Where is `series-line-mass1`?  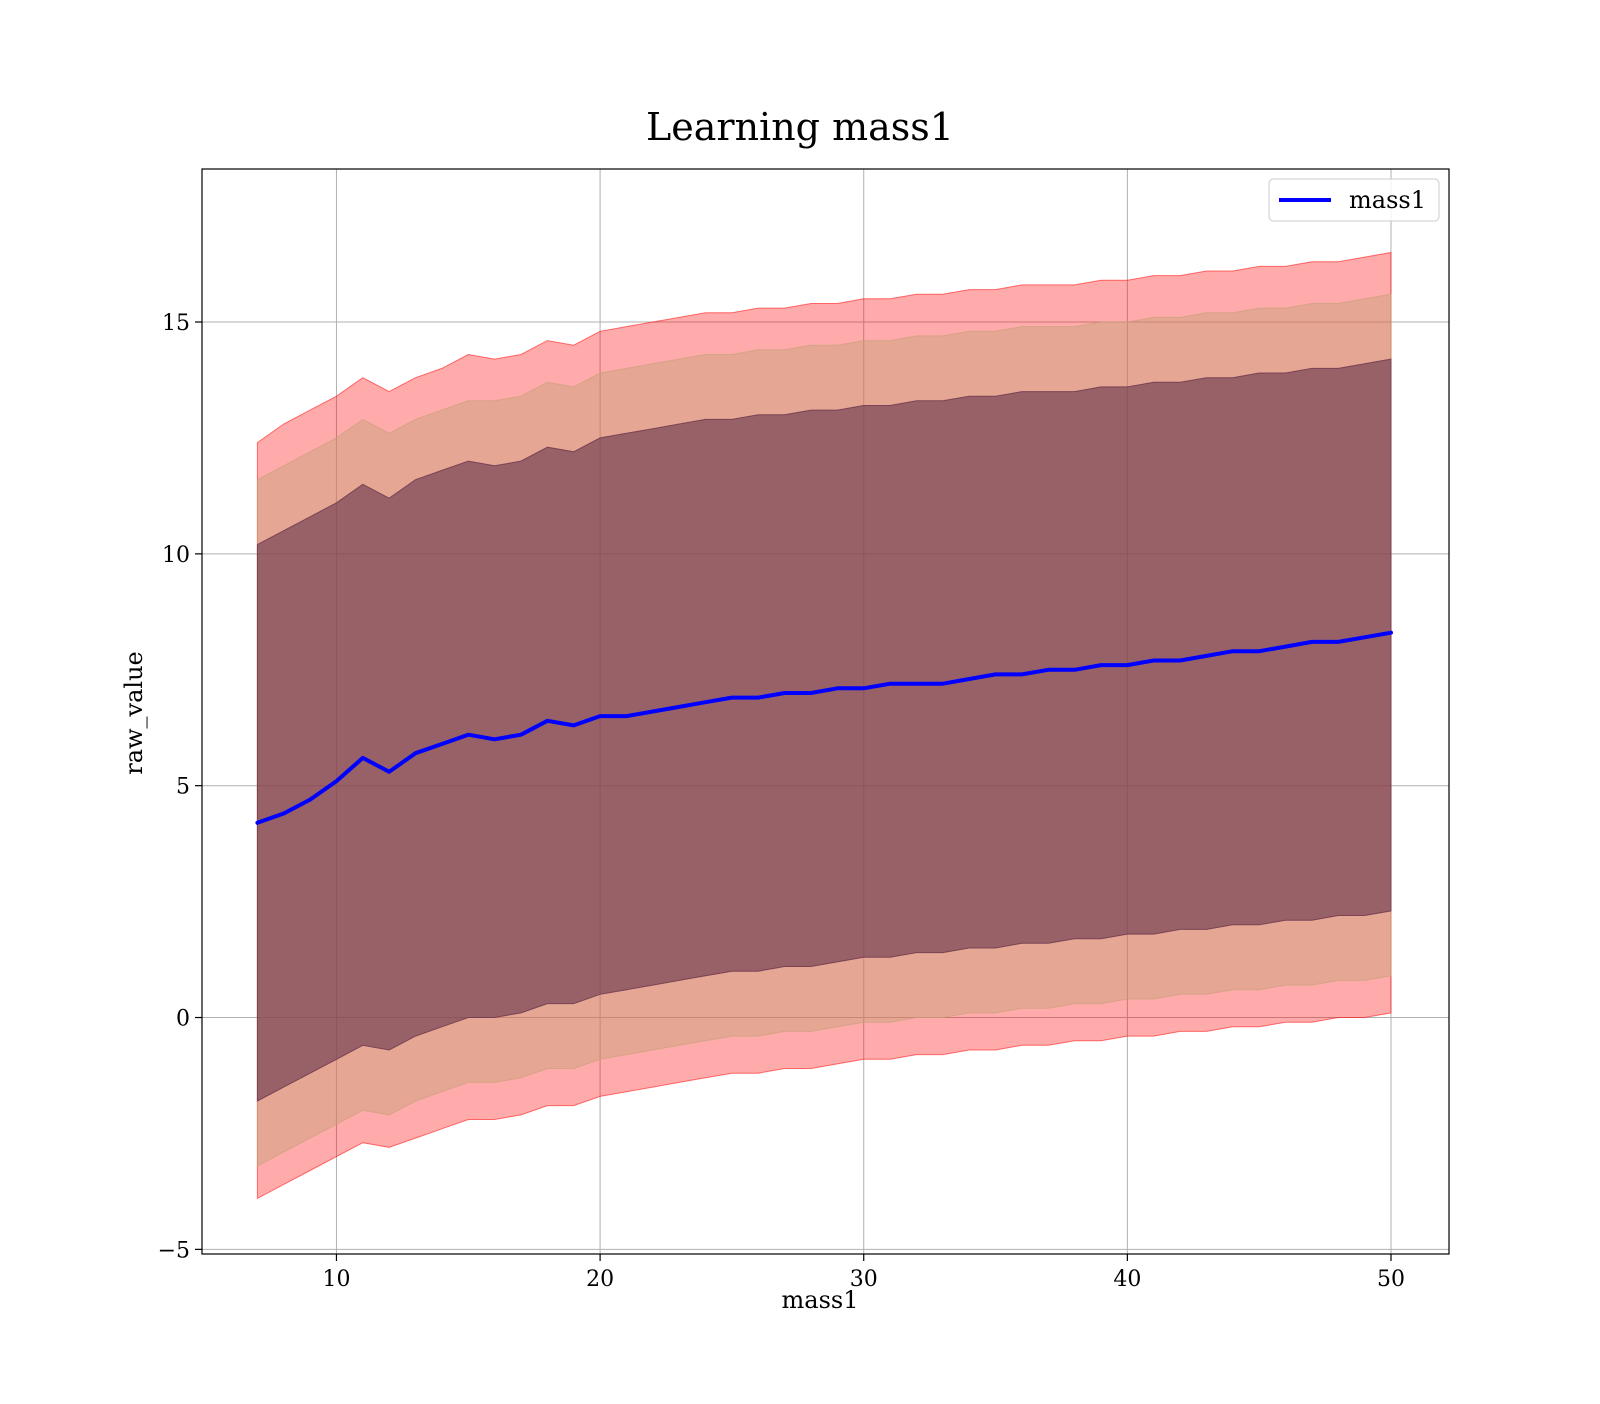
series-line-mass1 is located at coordinates (824, 727).